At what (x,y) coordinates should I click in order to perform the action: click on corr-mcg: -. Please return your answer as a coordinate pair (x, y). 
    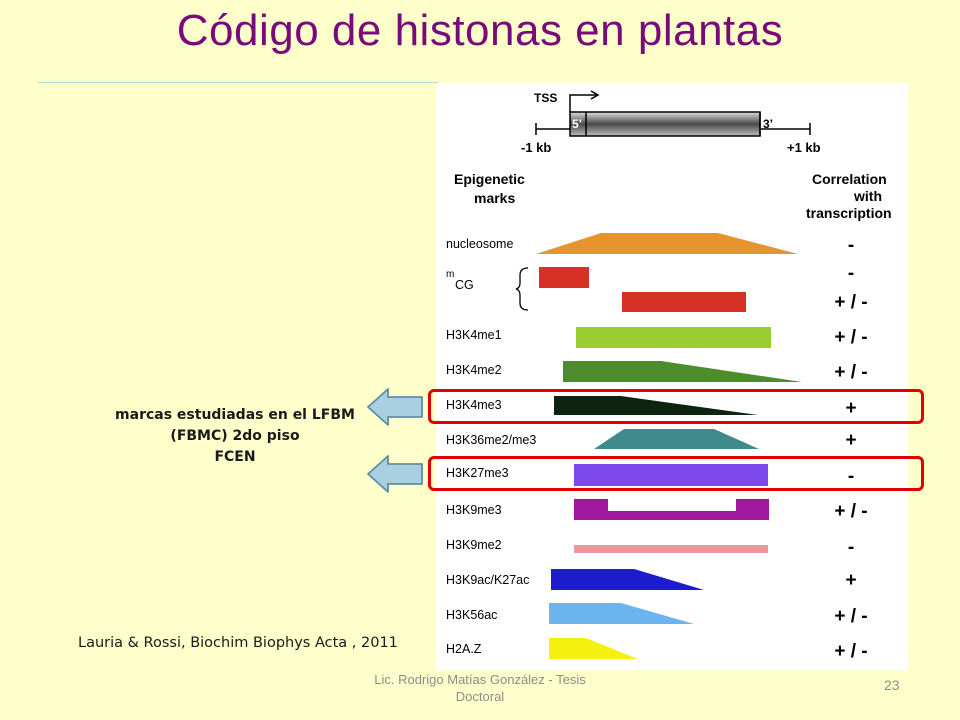
    Looking at the image, I should click on (851, 273).